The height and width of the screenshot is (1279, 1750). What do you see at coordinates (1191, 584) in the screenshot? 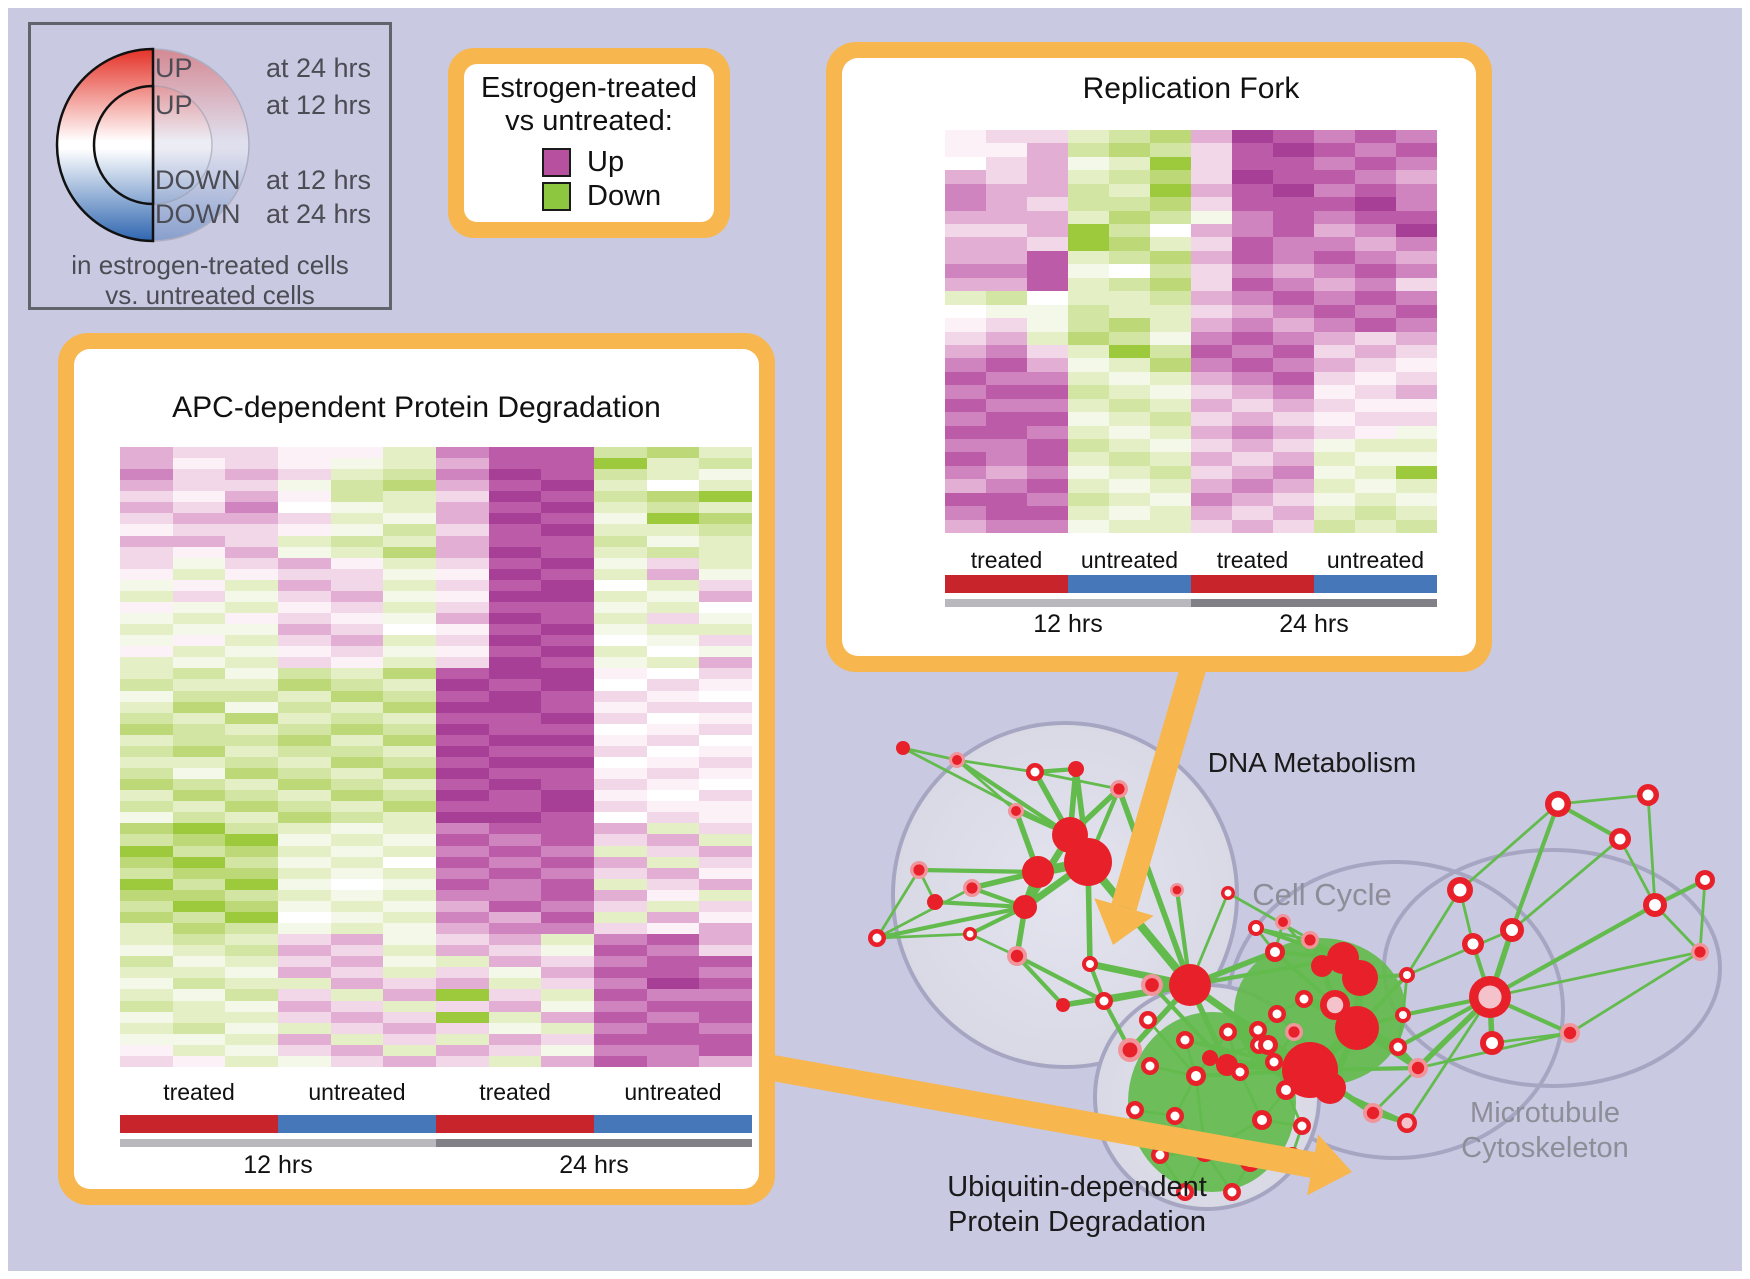
I see `rf-condition-bar` at bounding box center [1191, 584].